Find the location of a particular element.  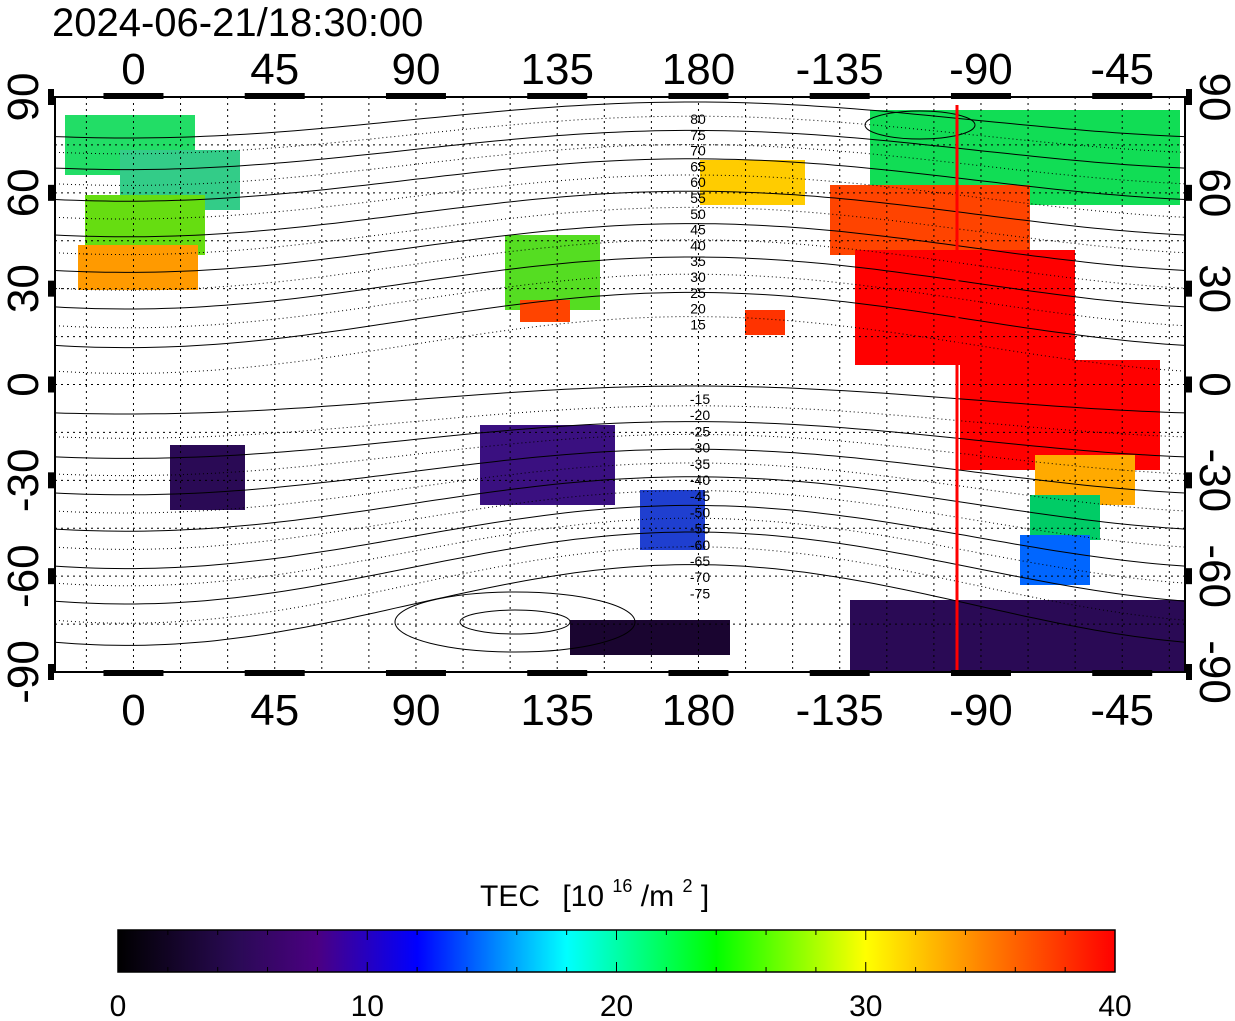

right-lat-label: 30 is located at coordinates (1212, 288).